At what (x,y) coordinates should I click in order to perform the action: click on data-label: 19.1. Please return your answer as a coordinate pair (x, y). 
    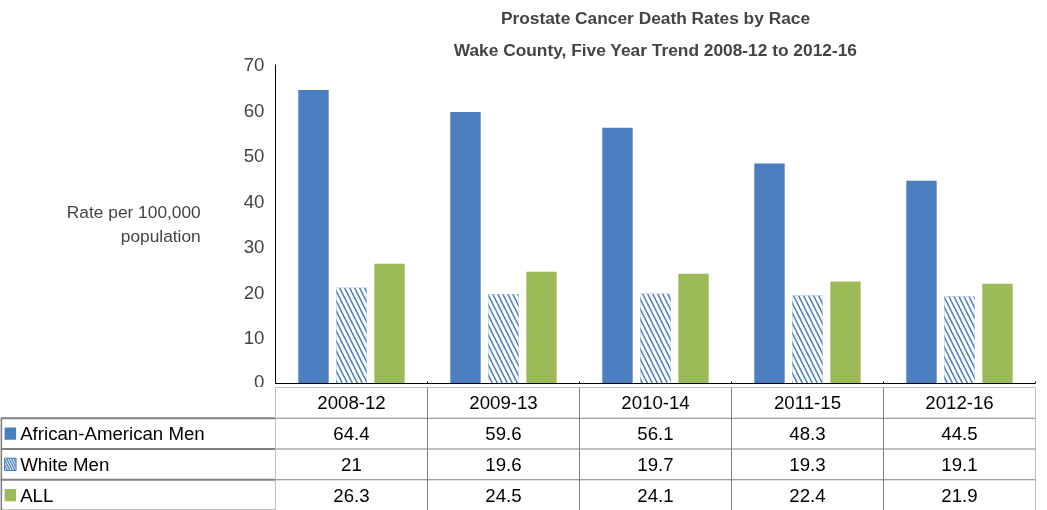
    Looking at the image, I should click on (959, 464).